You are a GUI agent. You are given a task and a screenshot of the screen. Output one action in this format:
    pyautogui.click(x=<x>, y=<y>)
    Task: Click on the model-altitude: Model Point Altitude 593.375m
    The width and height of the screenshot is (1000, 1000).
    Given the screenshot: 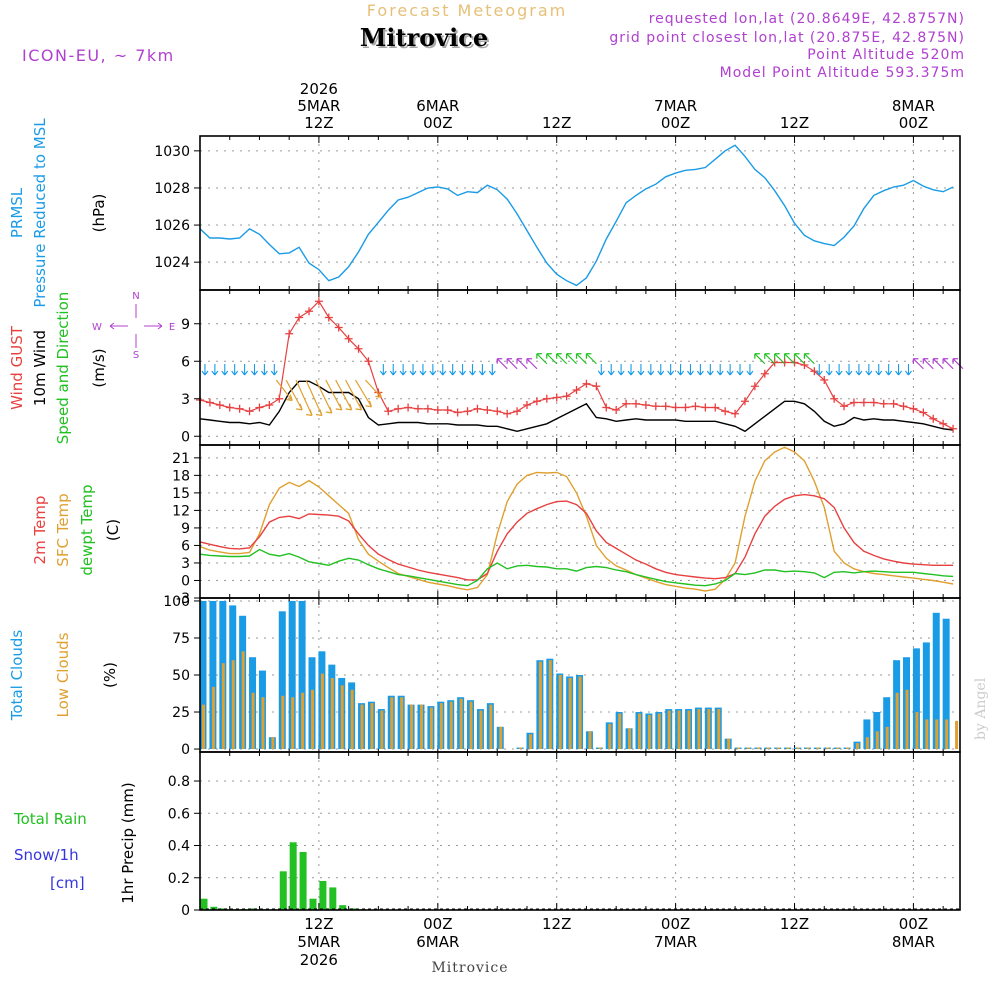 What is the action you would take?
    pyautogui.click(x=842, y=73)
    